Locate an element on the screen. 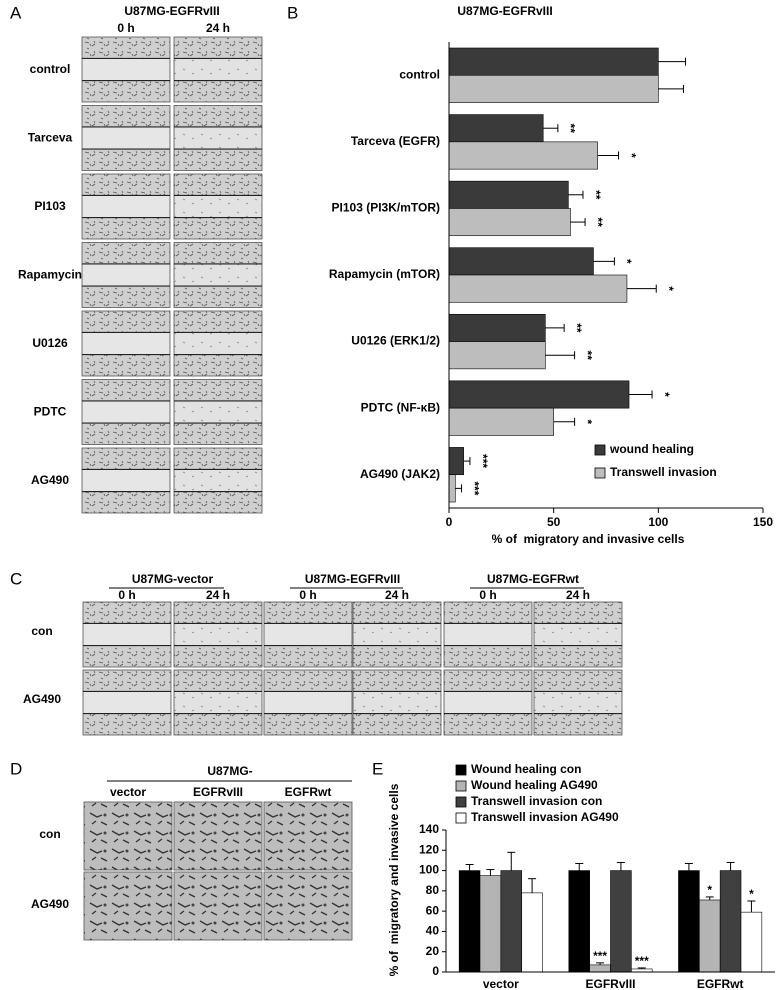  category-label: EGFRwt is located at coordinates (720, 983).